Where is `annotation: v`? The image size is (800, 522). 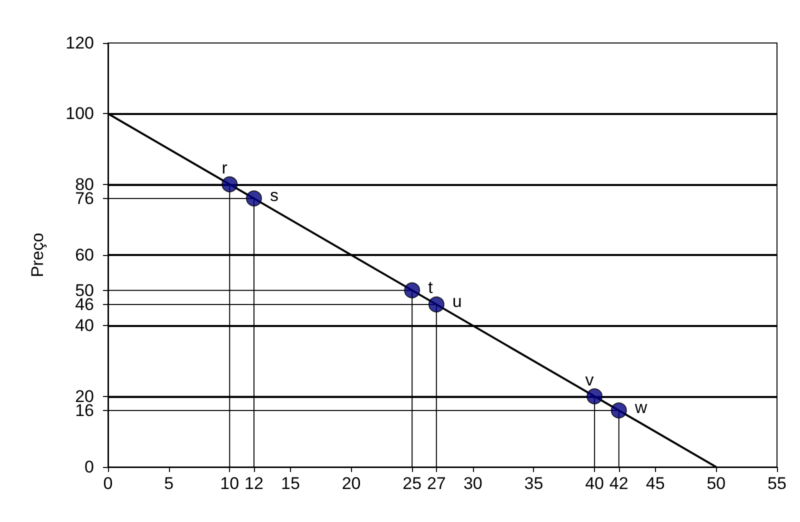
annotation: v is located at coordinates (589, 380).